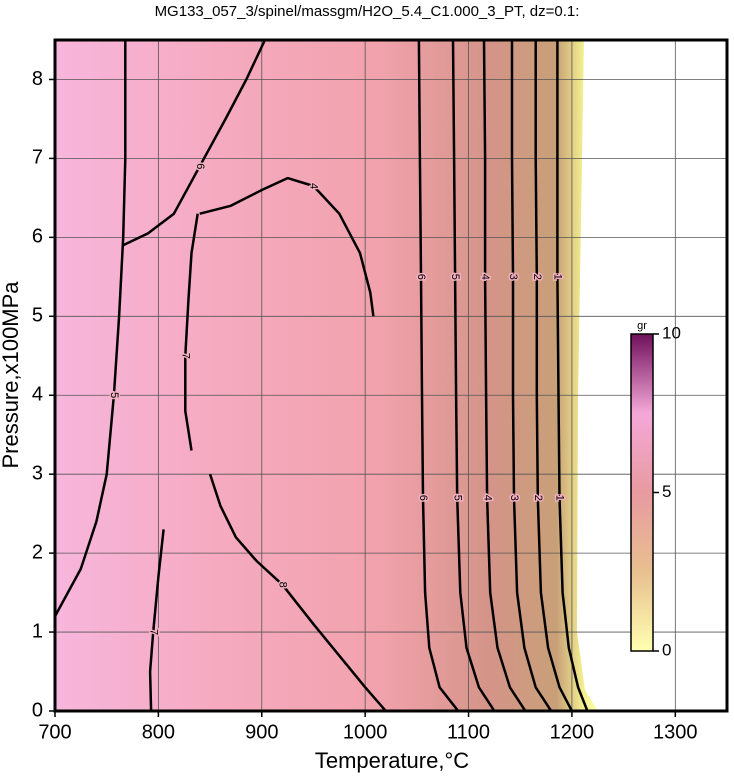 This screenshot has width=734, height=776. Describe the element at coordinates (717, 530) in the screenshot. I see `spacer` at that location.